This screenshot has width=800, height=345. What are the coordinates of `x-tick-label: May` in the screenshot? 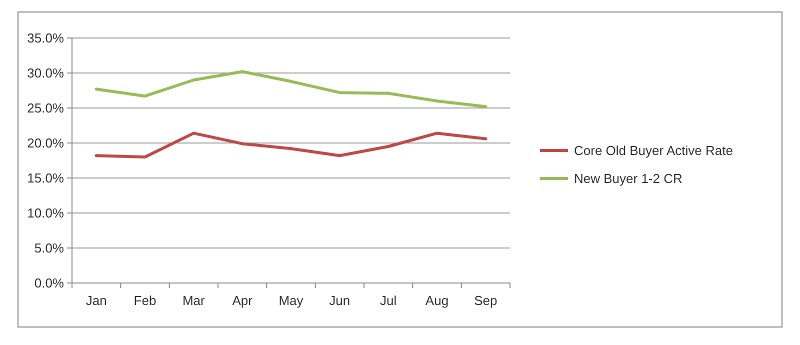 It's located at (291, 300).